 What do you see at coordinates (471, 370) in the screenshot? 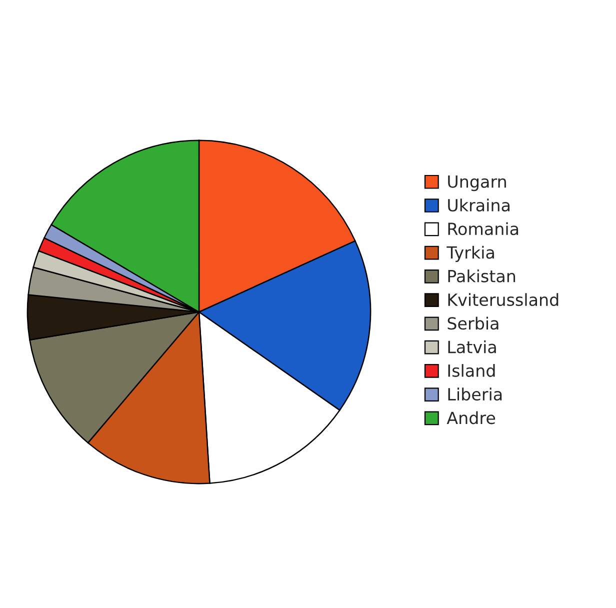
I see `legend-label: Island` at bounding box center [471, 370].